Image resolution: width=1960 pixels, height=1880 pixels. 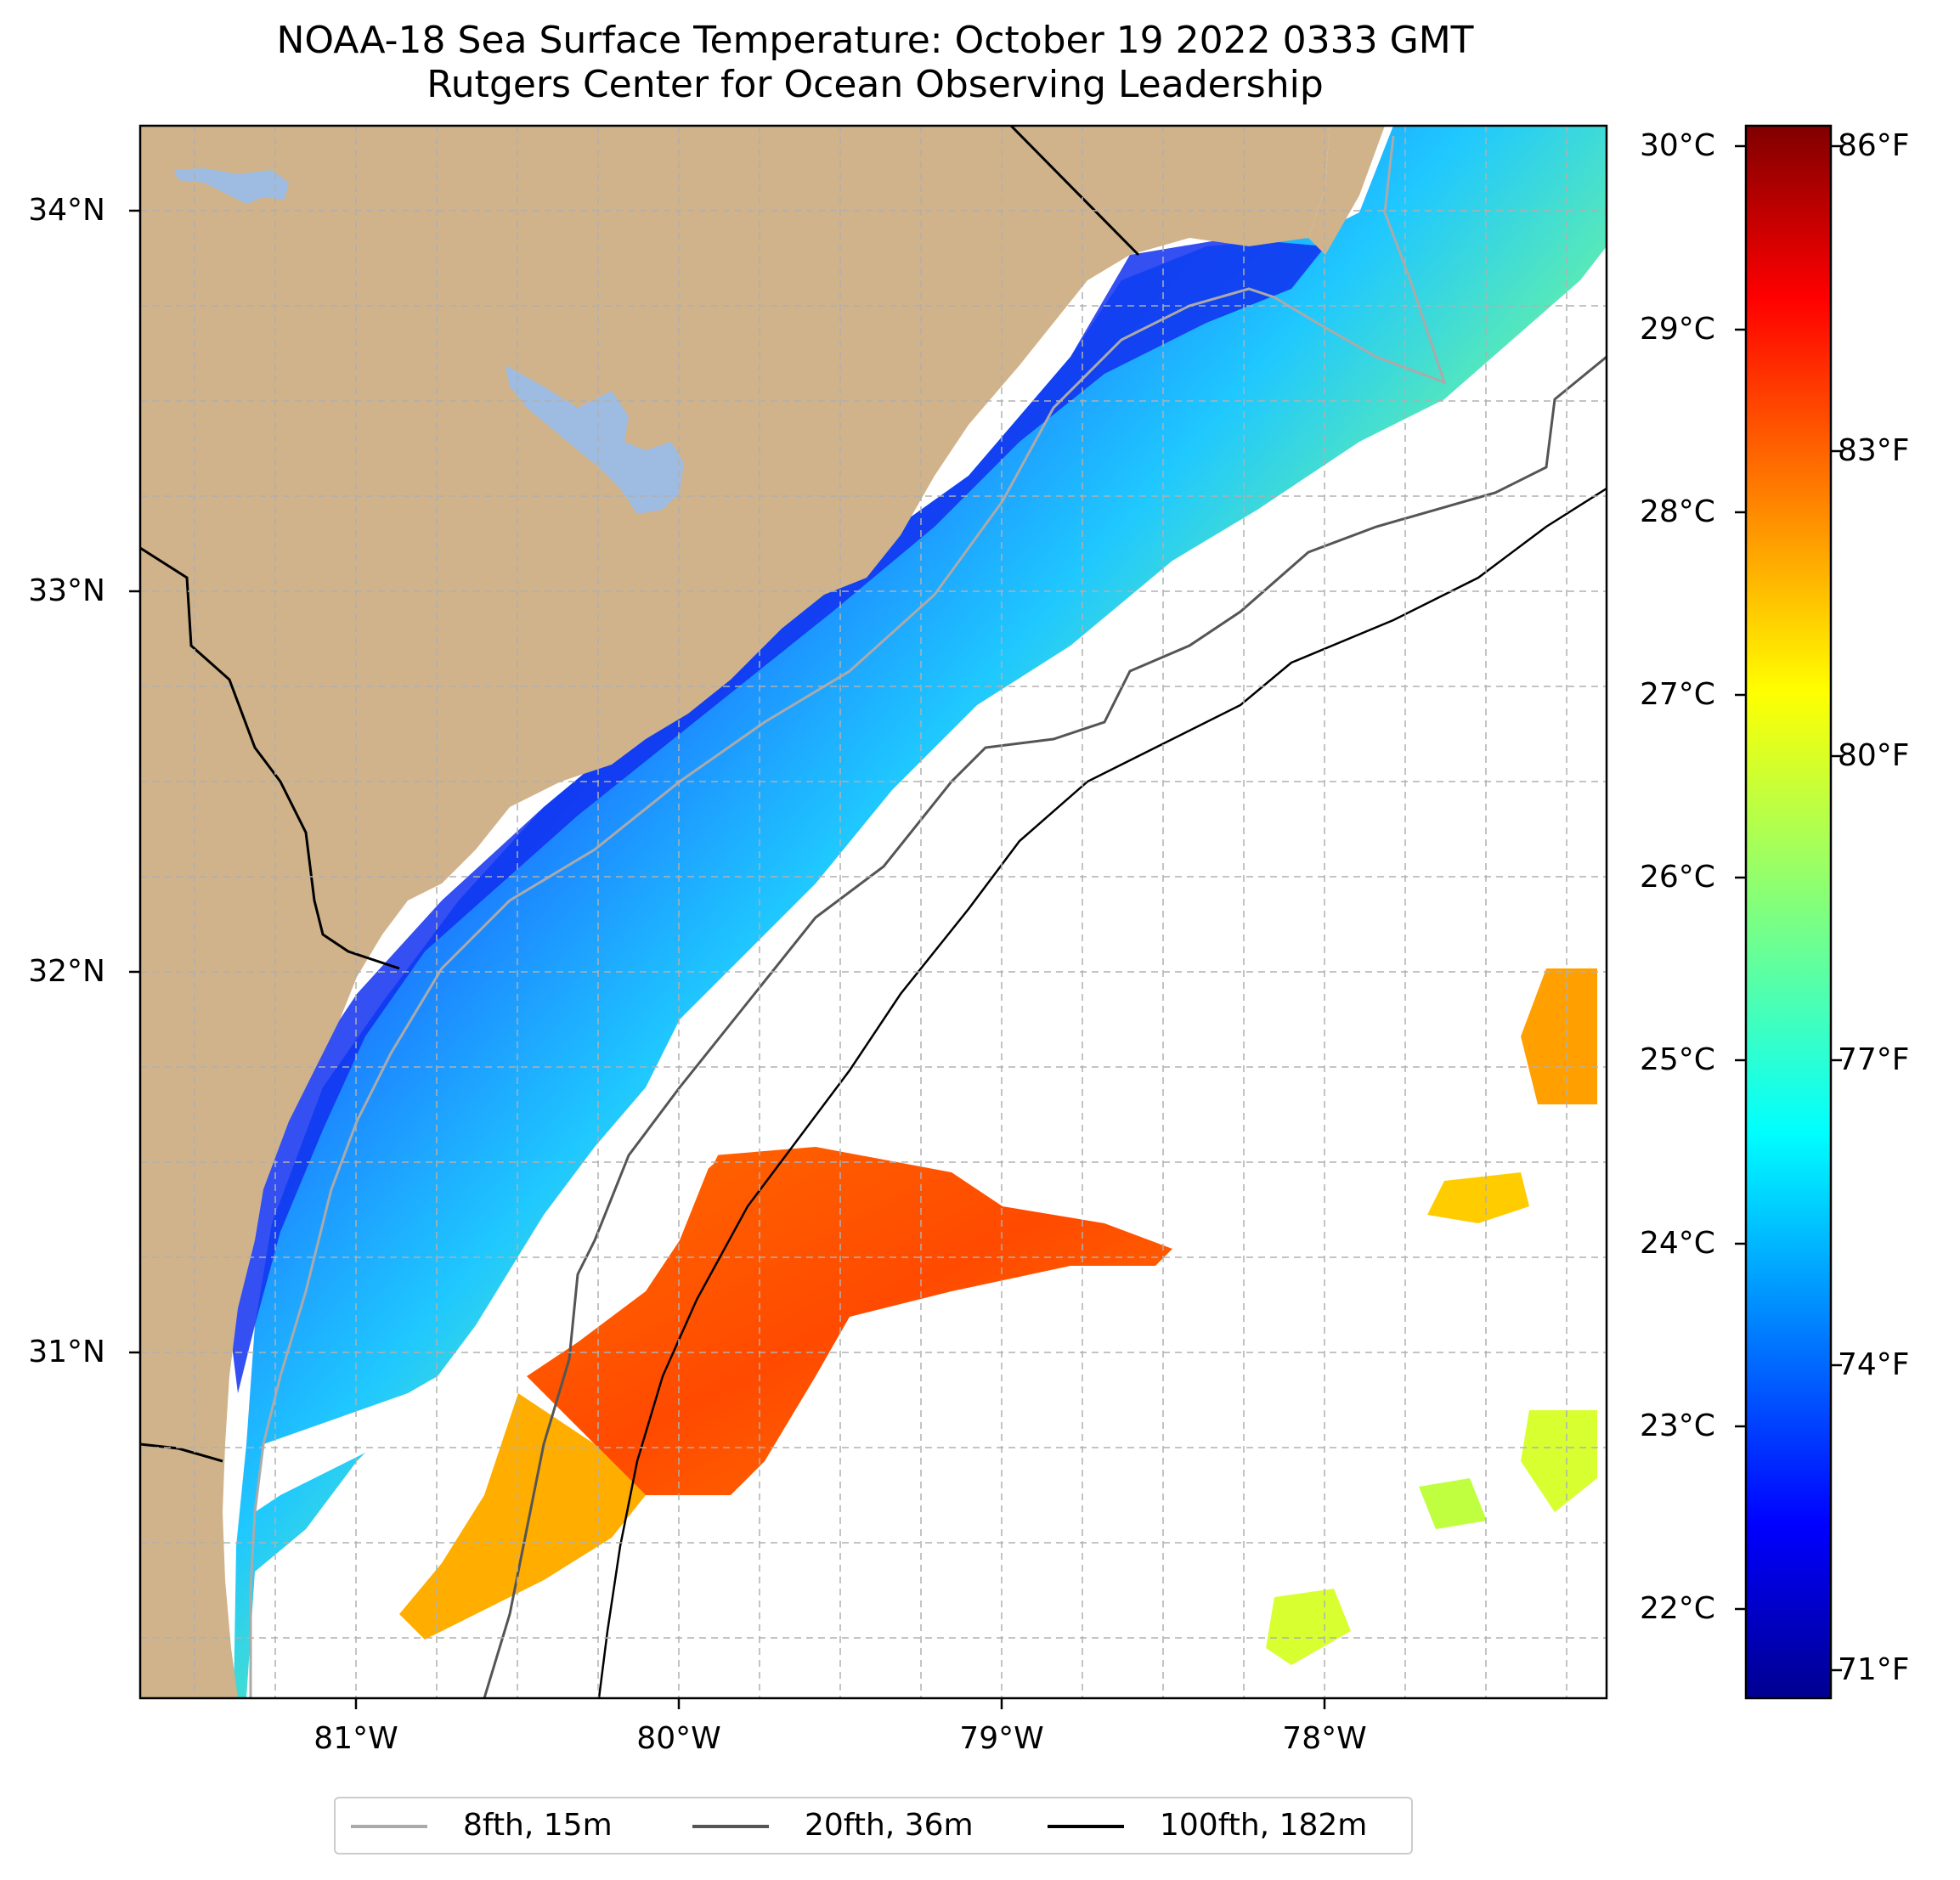 I want to click on lake-marion, so click(x=595, y=440).